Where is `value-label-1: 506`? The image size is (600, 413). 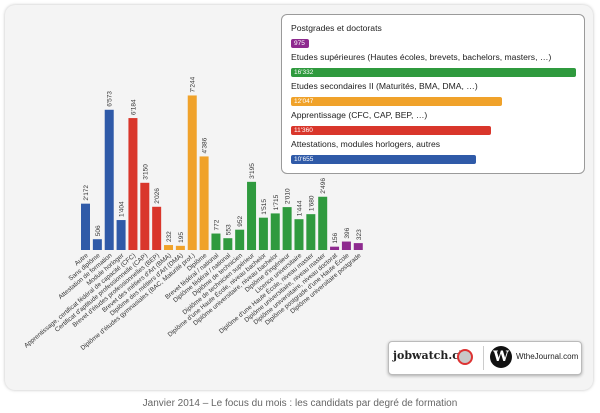
value-label-1: 506 is located at coordinates (98, 230).